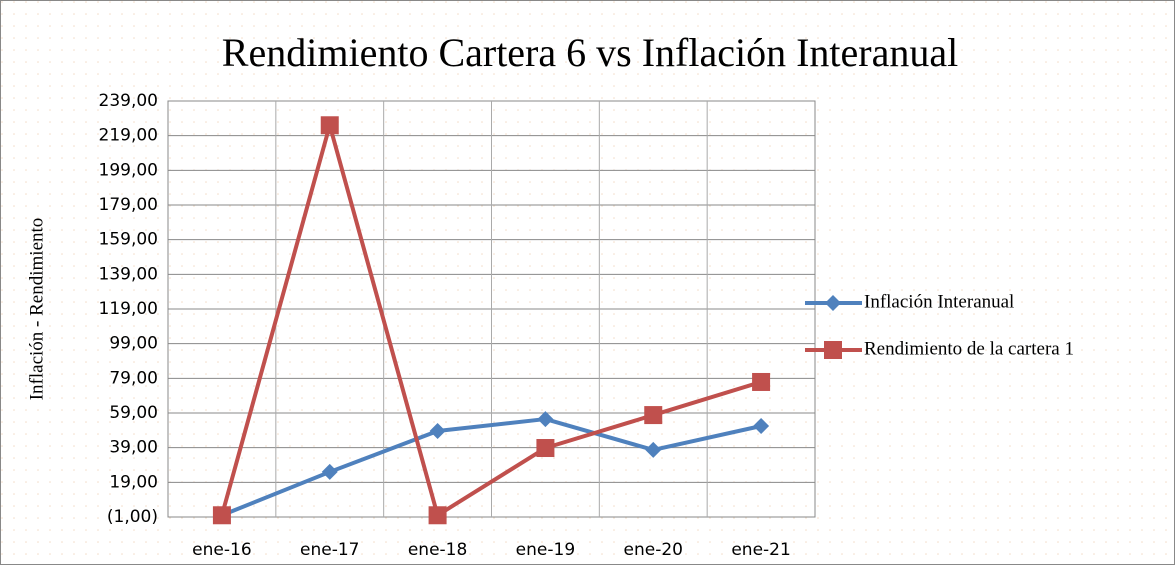 The height and width of the screenshot is (565, 1175). Describe the element at coordinates (133, 448) in the screenshot. I see `y-tick-label: 39,00` at that location.